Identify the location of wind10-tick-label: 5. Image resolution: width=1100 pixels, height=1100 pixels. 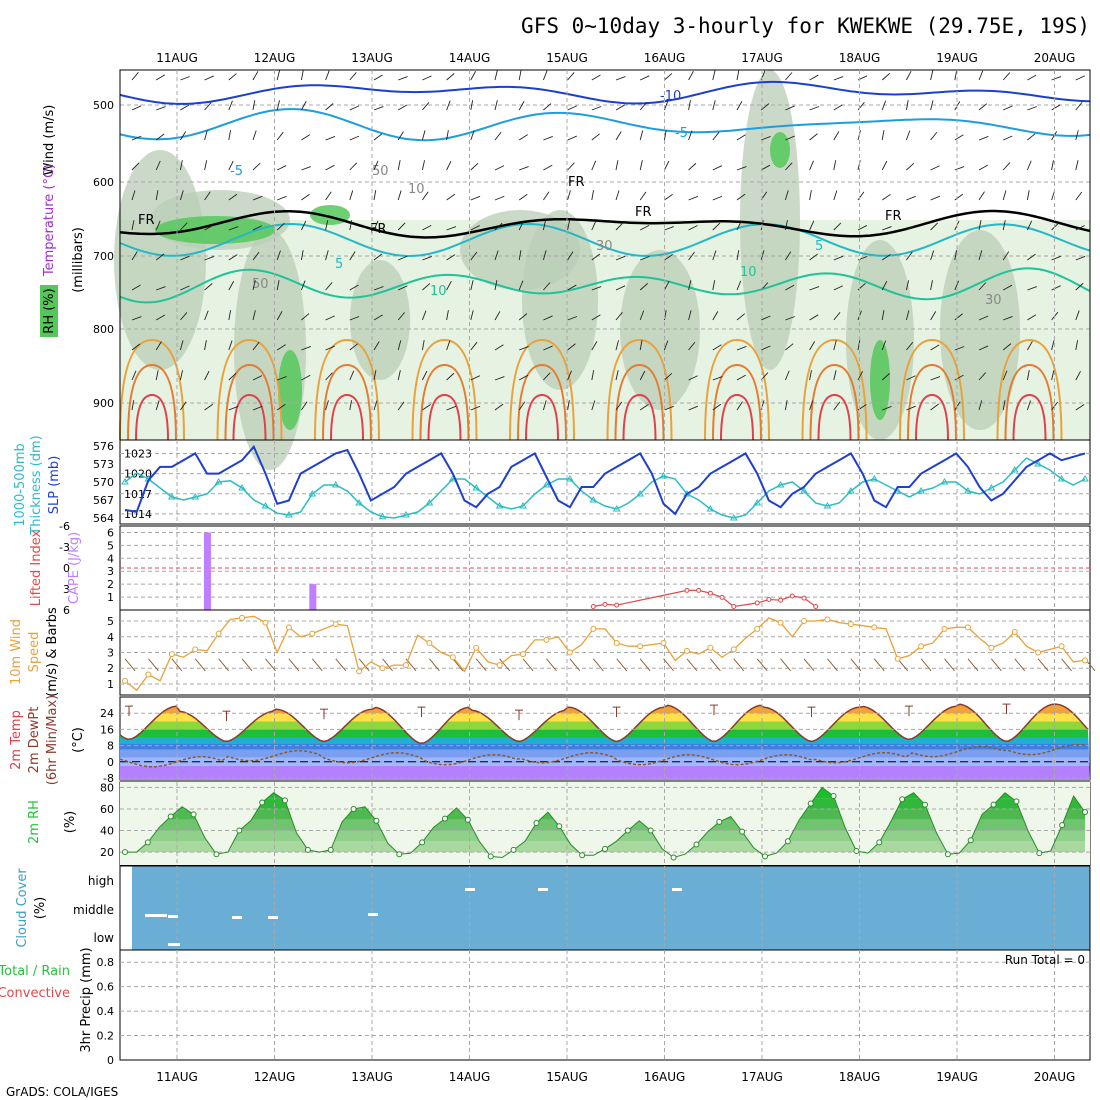
(110, 621).